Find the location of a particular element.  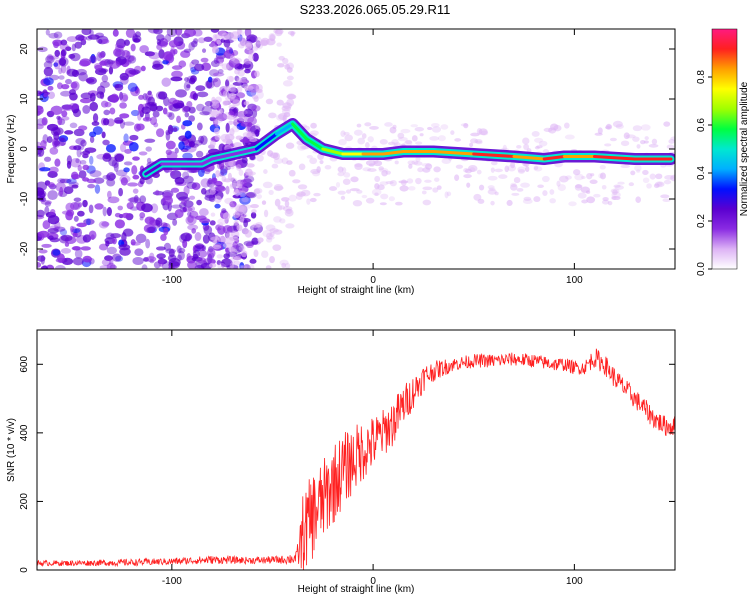

colorbar is located at coordinates (724, 149).